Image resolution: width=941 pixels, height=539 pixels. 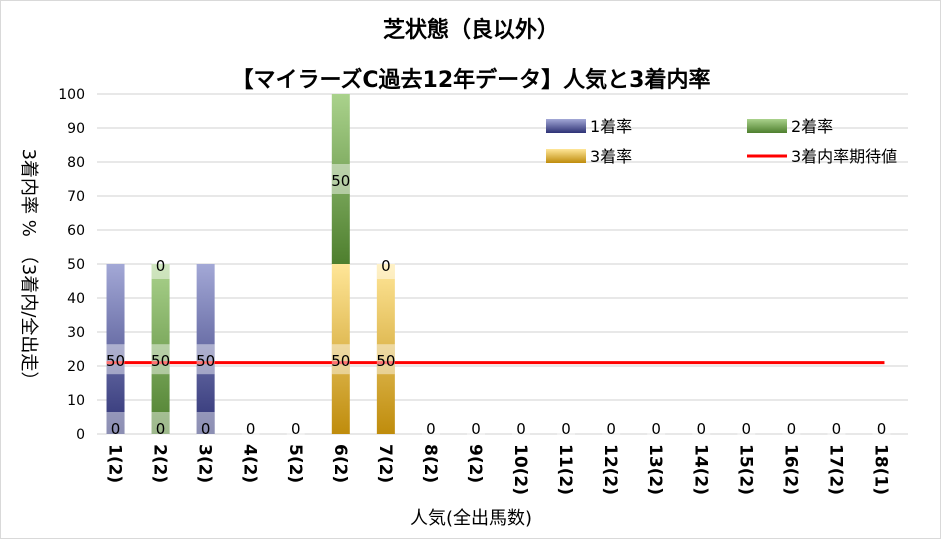 I want to click on x-tick-label: 8(2), so click(x=430, y=463).